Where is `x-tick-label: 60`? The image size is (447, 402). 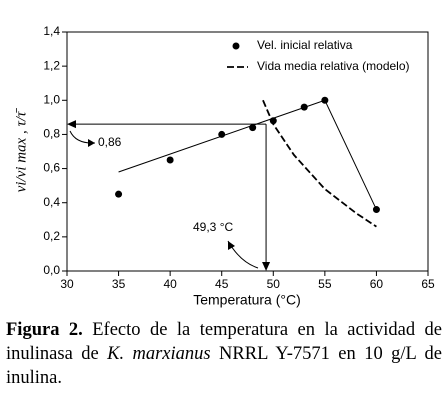 x-tick-label: 60 is located at coordinates (377, 284).